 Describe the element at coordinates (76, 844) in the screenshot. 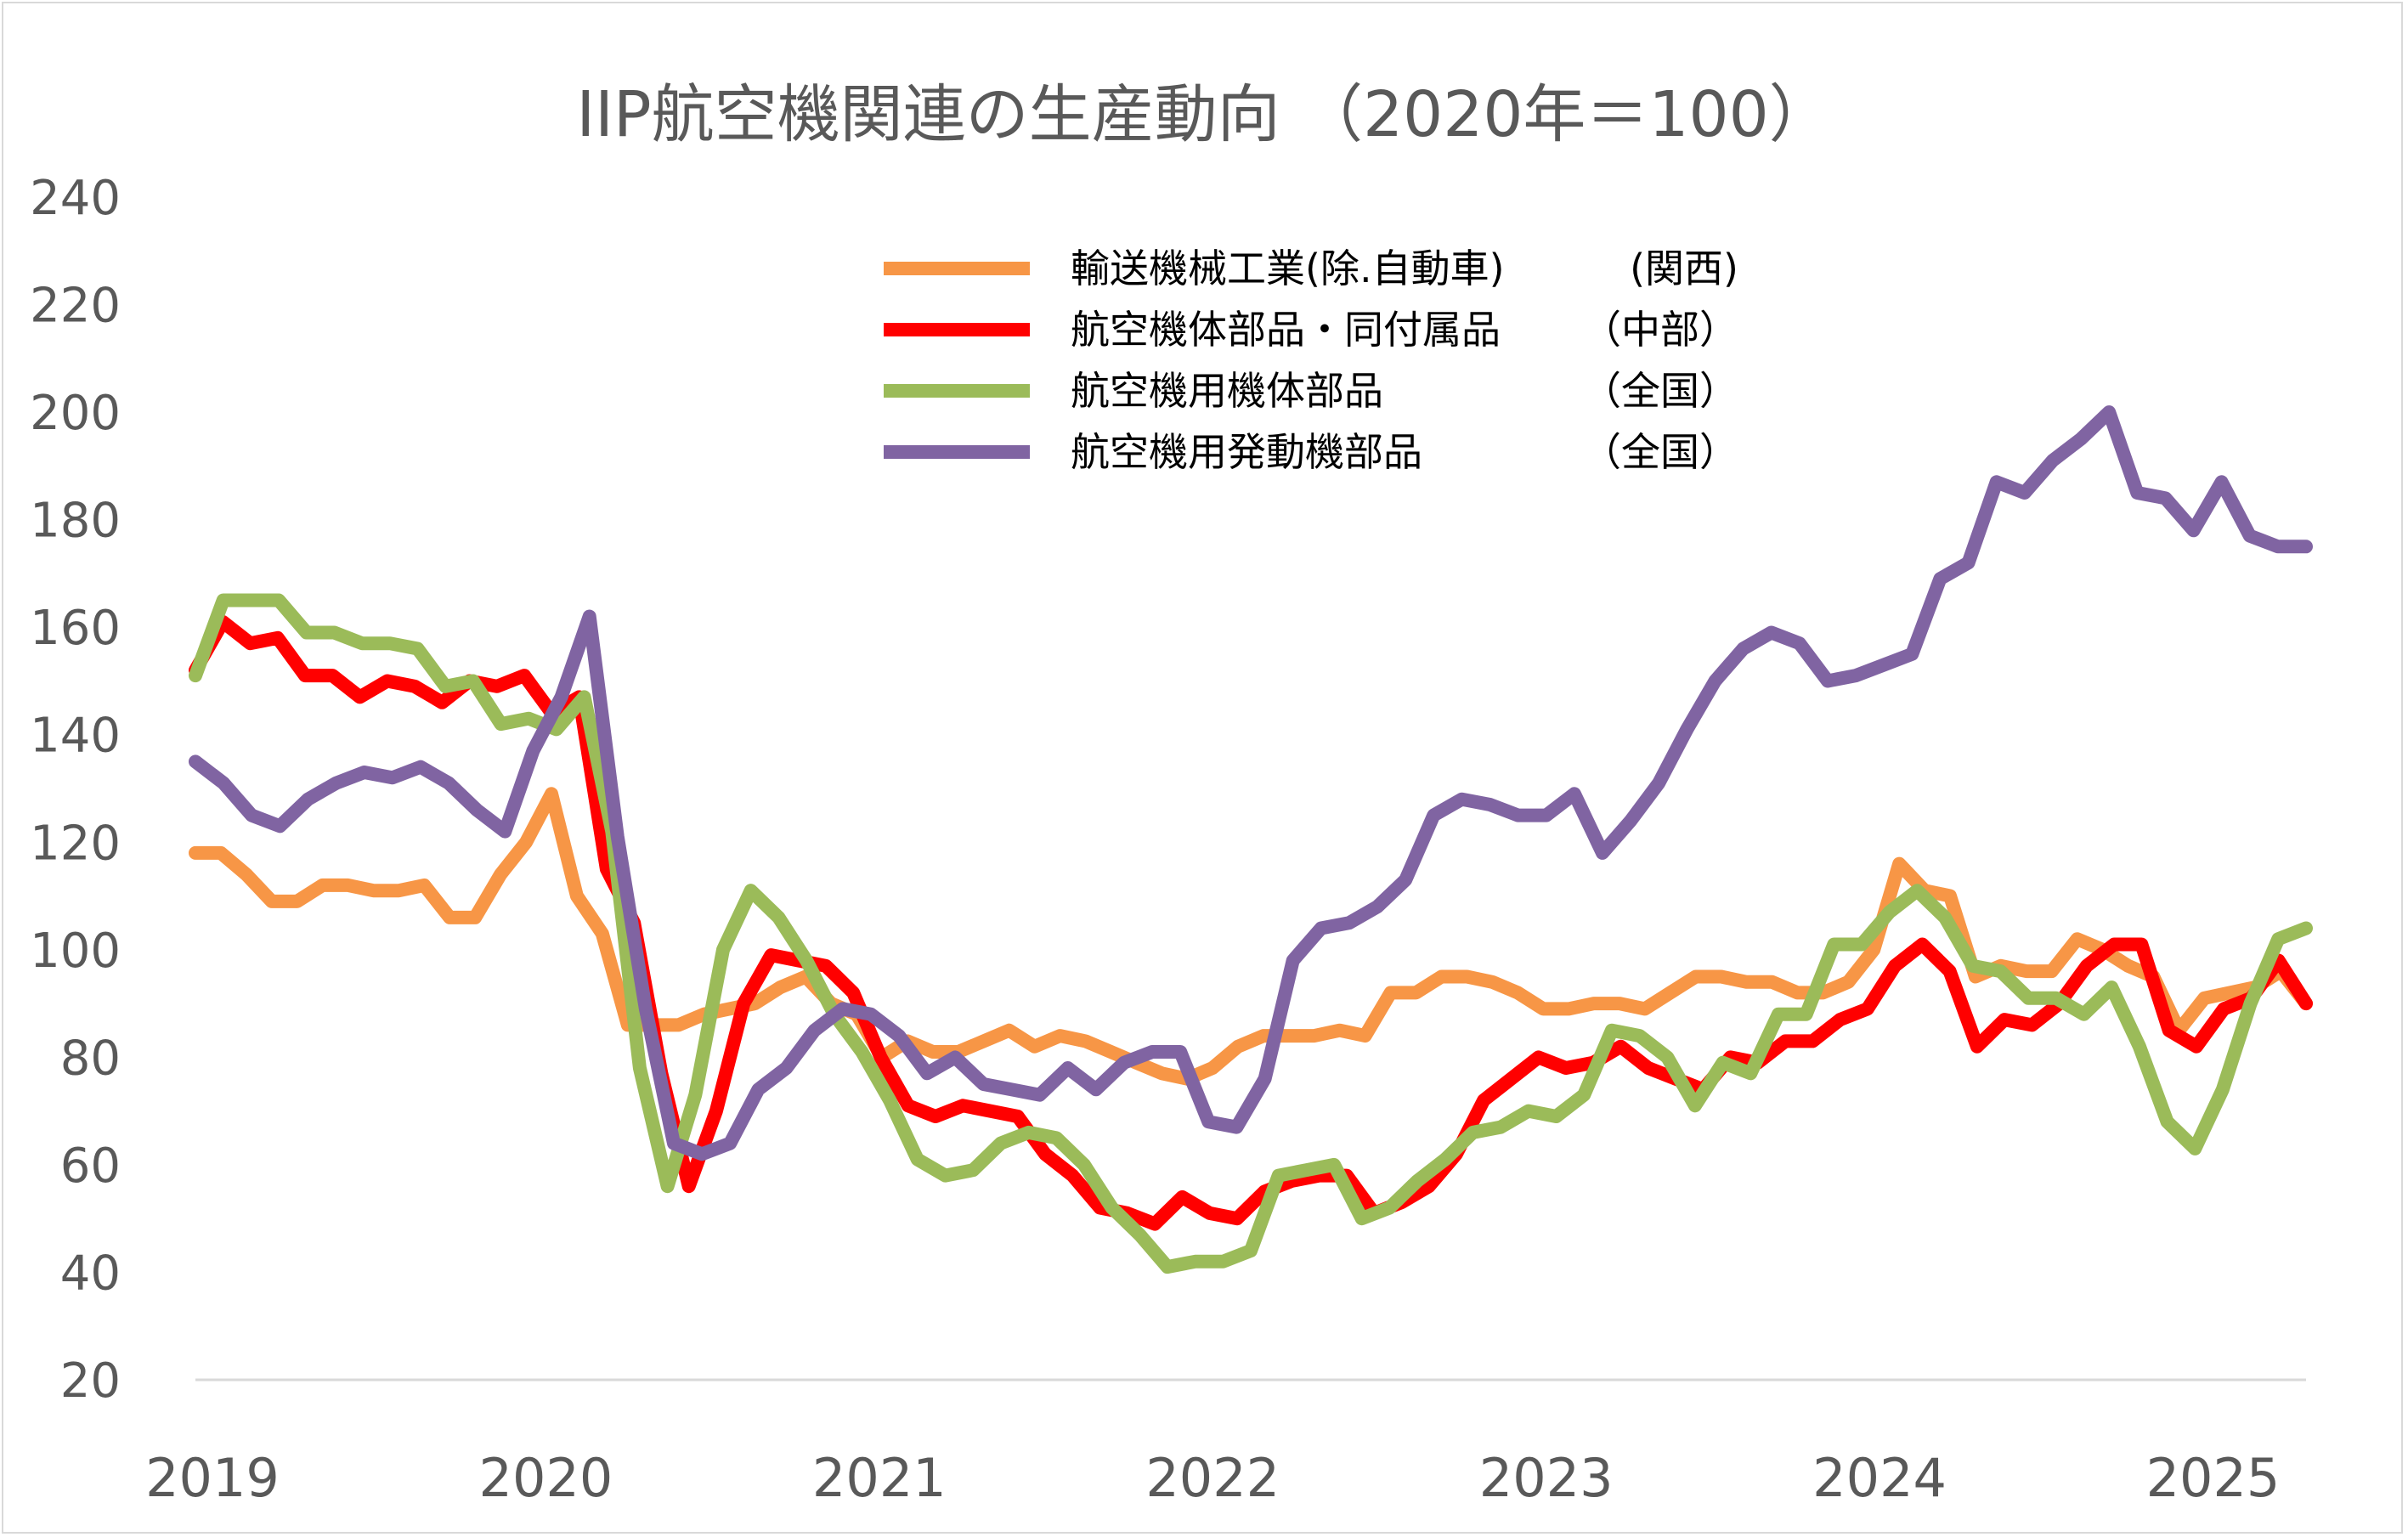

I see `y-tick-label: 120` at that location.